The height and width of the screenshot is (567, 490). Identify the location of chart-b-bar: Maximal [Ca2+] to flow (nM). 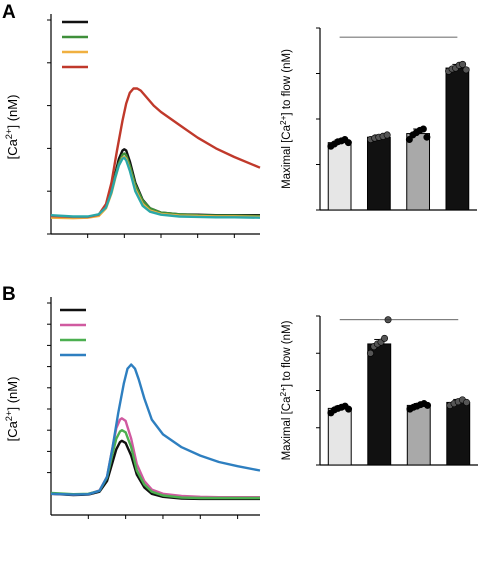
(378, 390).